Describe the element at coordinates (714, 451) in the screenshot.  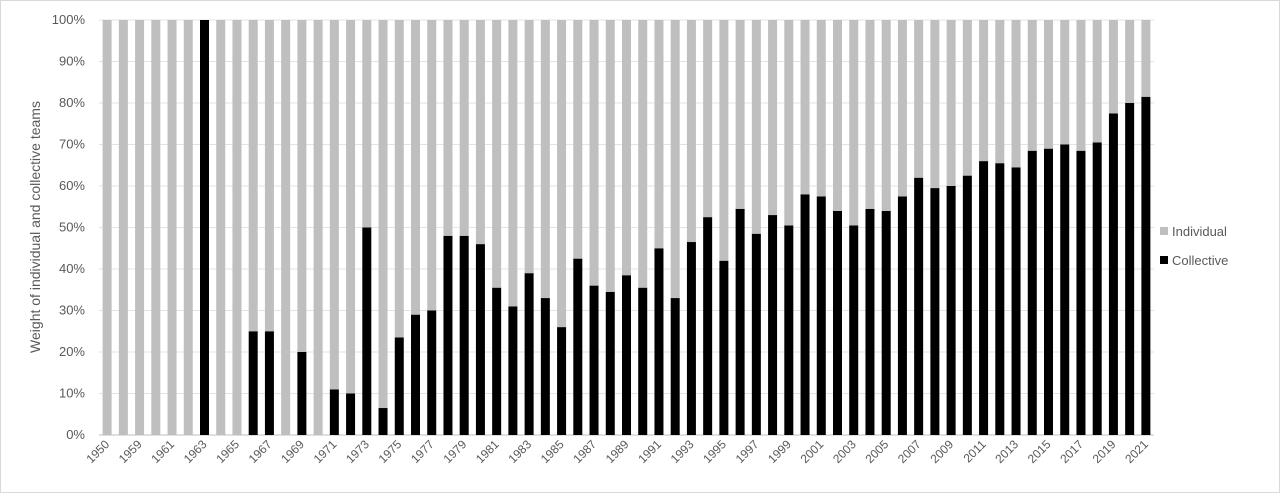
I see `x-tick-label: 1995` at that location.